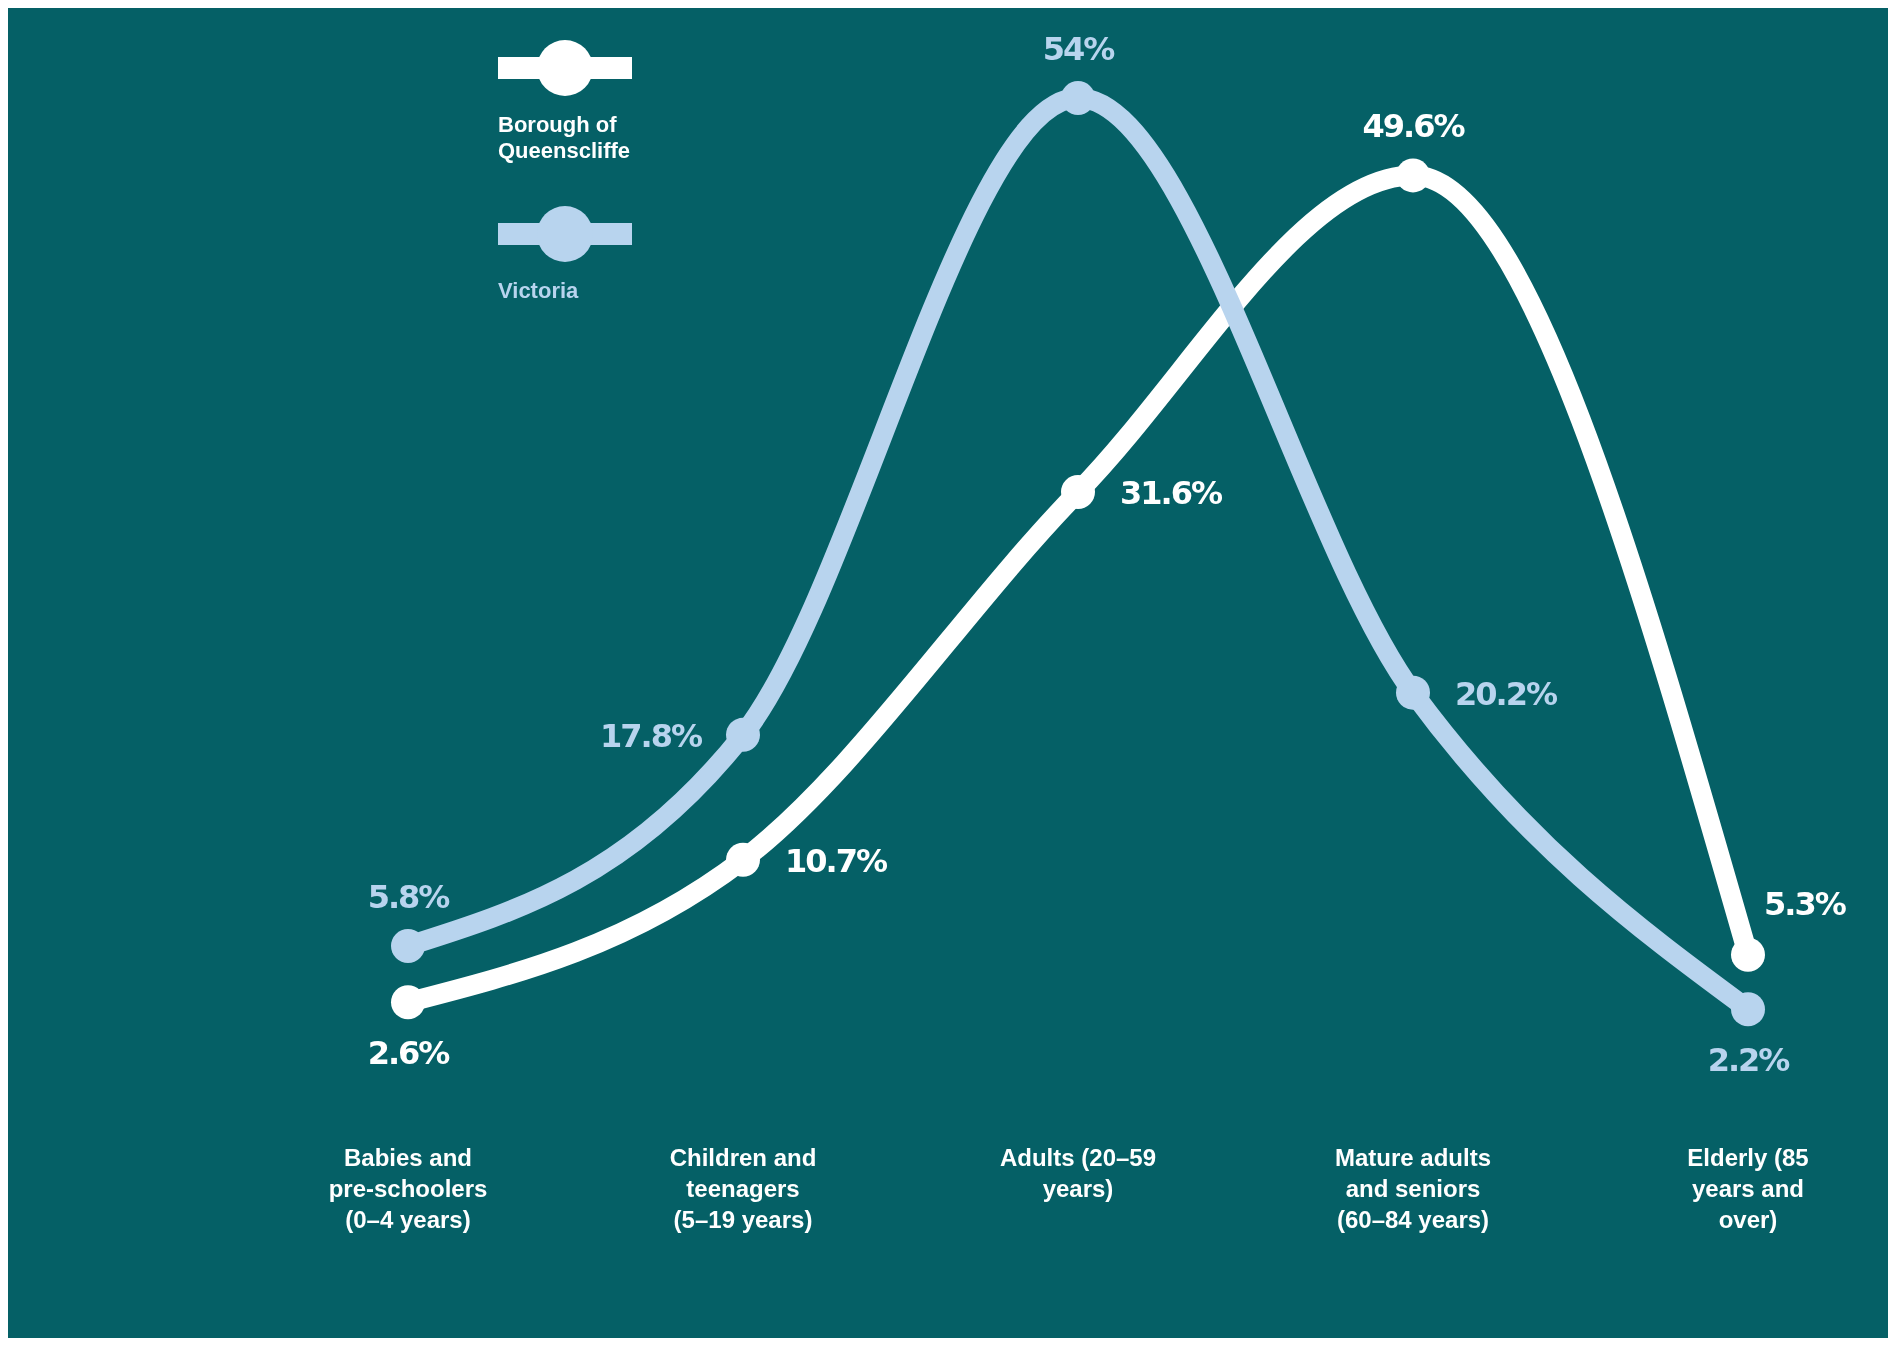  What do you see at coordinates (1414, 126) in the screenshot?
I see `data-label: 49.6%` at bounding box center [1414, 126].